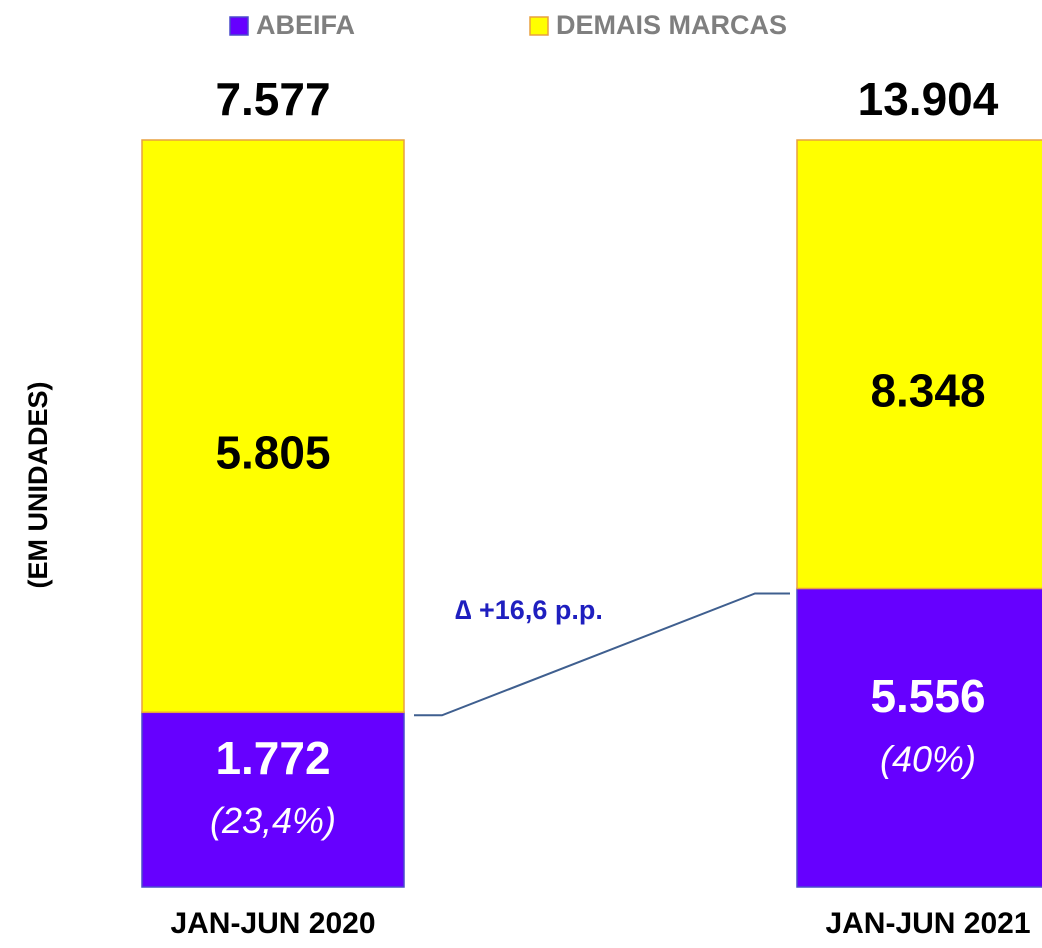  Describe the element at coordinates (927, 696) in the screenshot. I see `value-label: 5.556` at that location.